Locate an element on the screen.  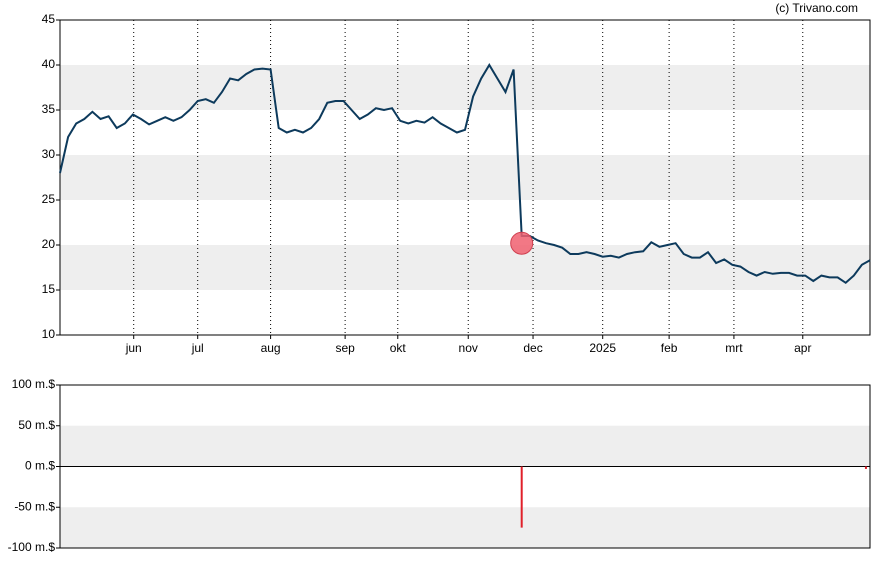
x-tick-label: feb is located at coordinates (669, 348).